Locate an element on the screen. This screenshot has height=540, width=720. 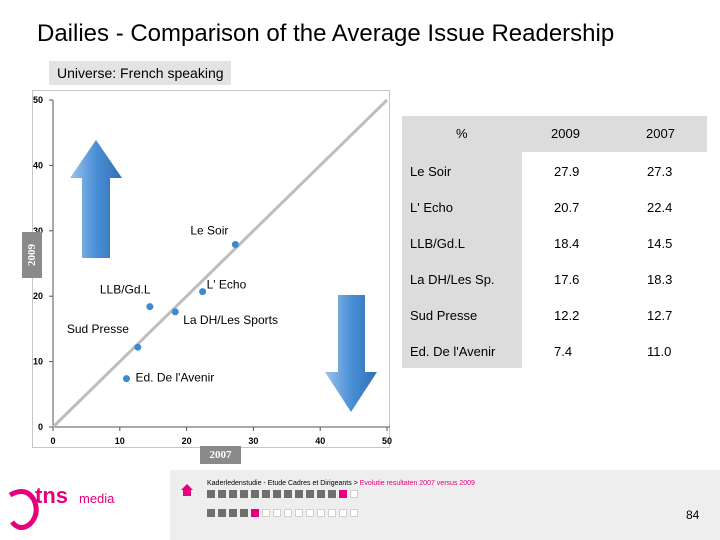
arrow-up is located at coordinates (96, 199).